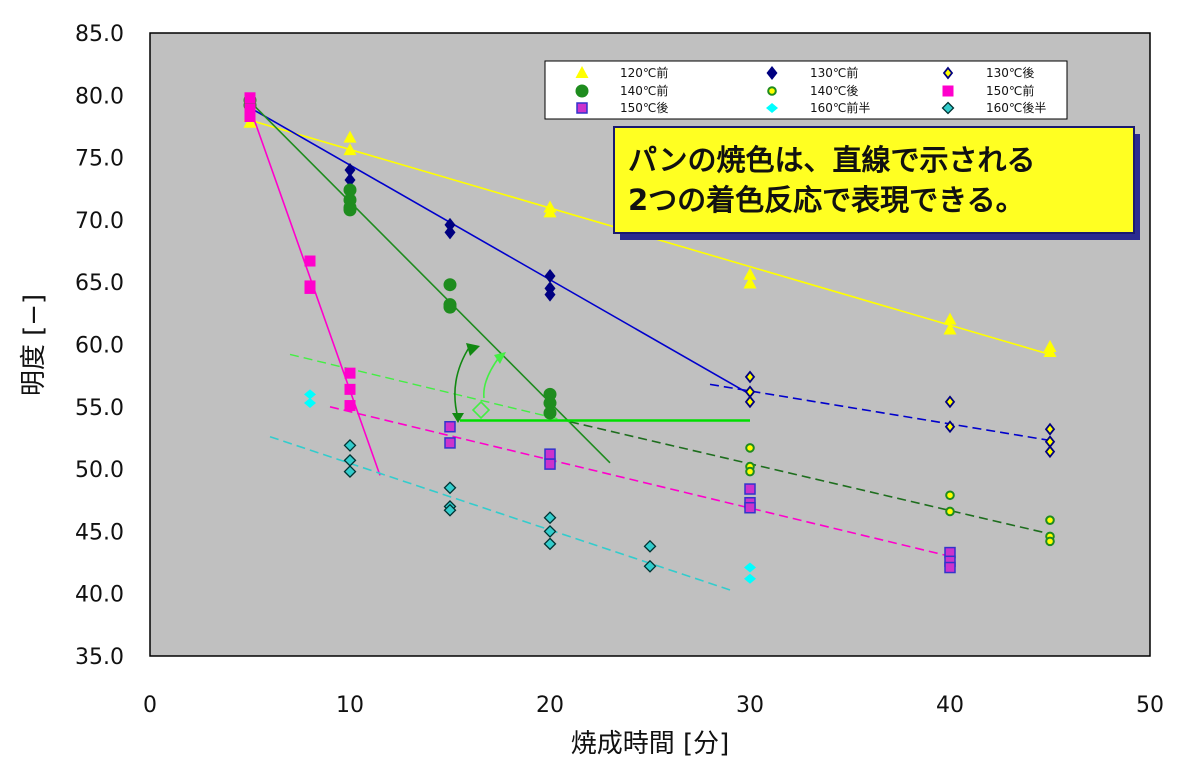  What do you see at coordinates (750, 705) in the screenshot?
I see `x-tick-label: 30` at bounding box center [750, 705].